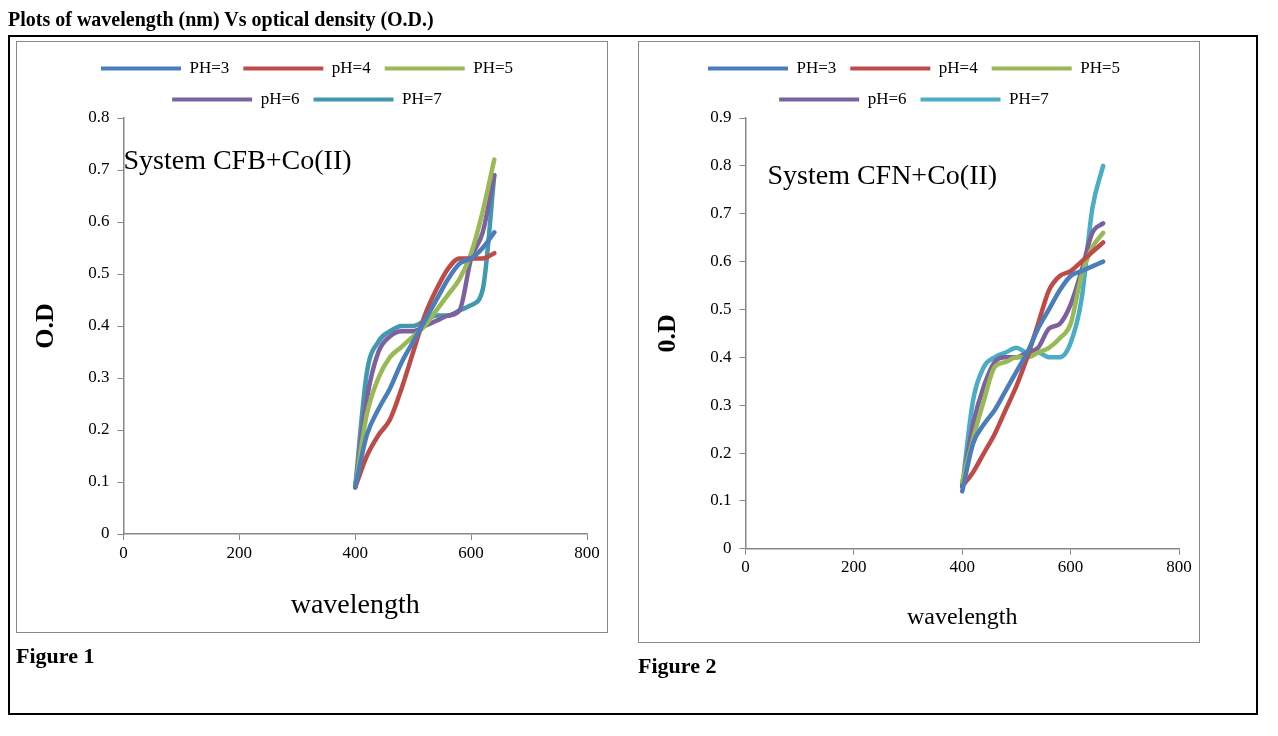 The image size is (1278, 736). I want to click on y-tick-label: 0, so click(105, 533).